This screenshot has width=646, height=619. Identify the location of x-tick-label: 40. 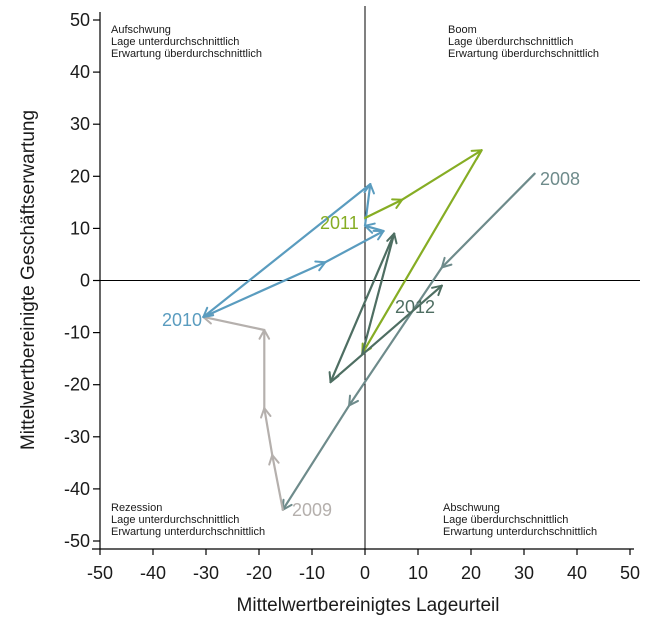
(577, 573).